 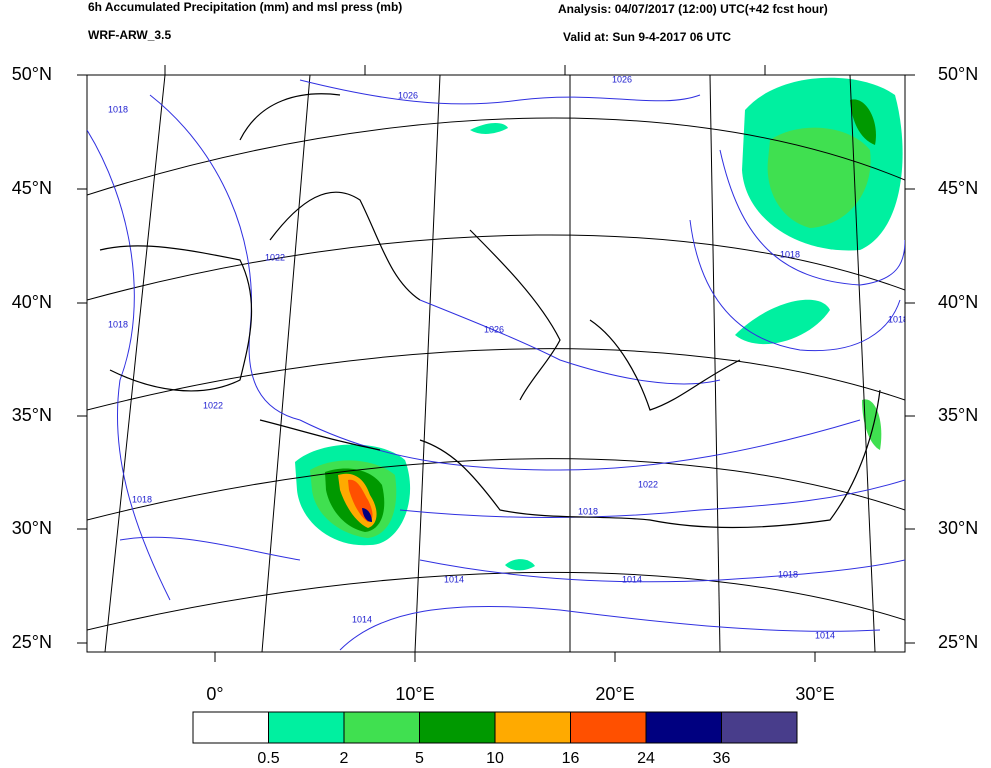 I want to click on colorbar-label: 16, so click(x=571, y=758).